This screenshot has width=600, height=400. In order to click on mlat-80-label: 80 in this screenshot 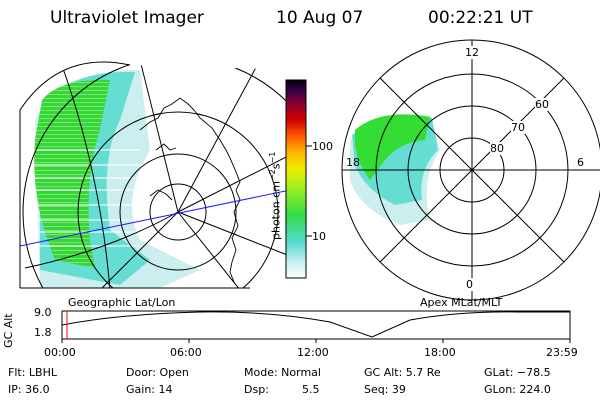, I will do `click(497, 148)`.